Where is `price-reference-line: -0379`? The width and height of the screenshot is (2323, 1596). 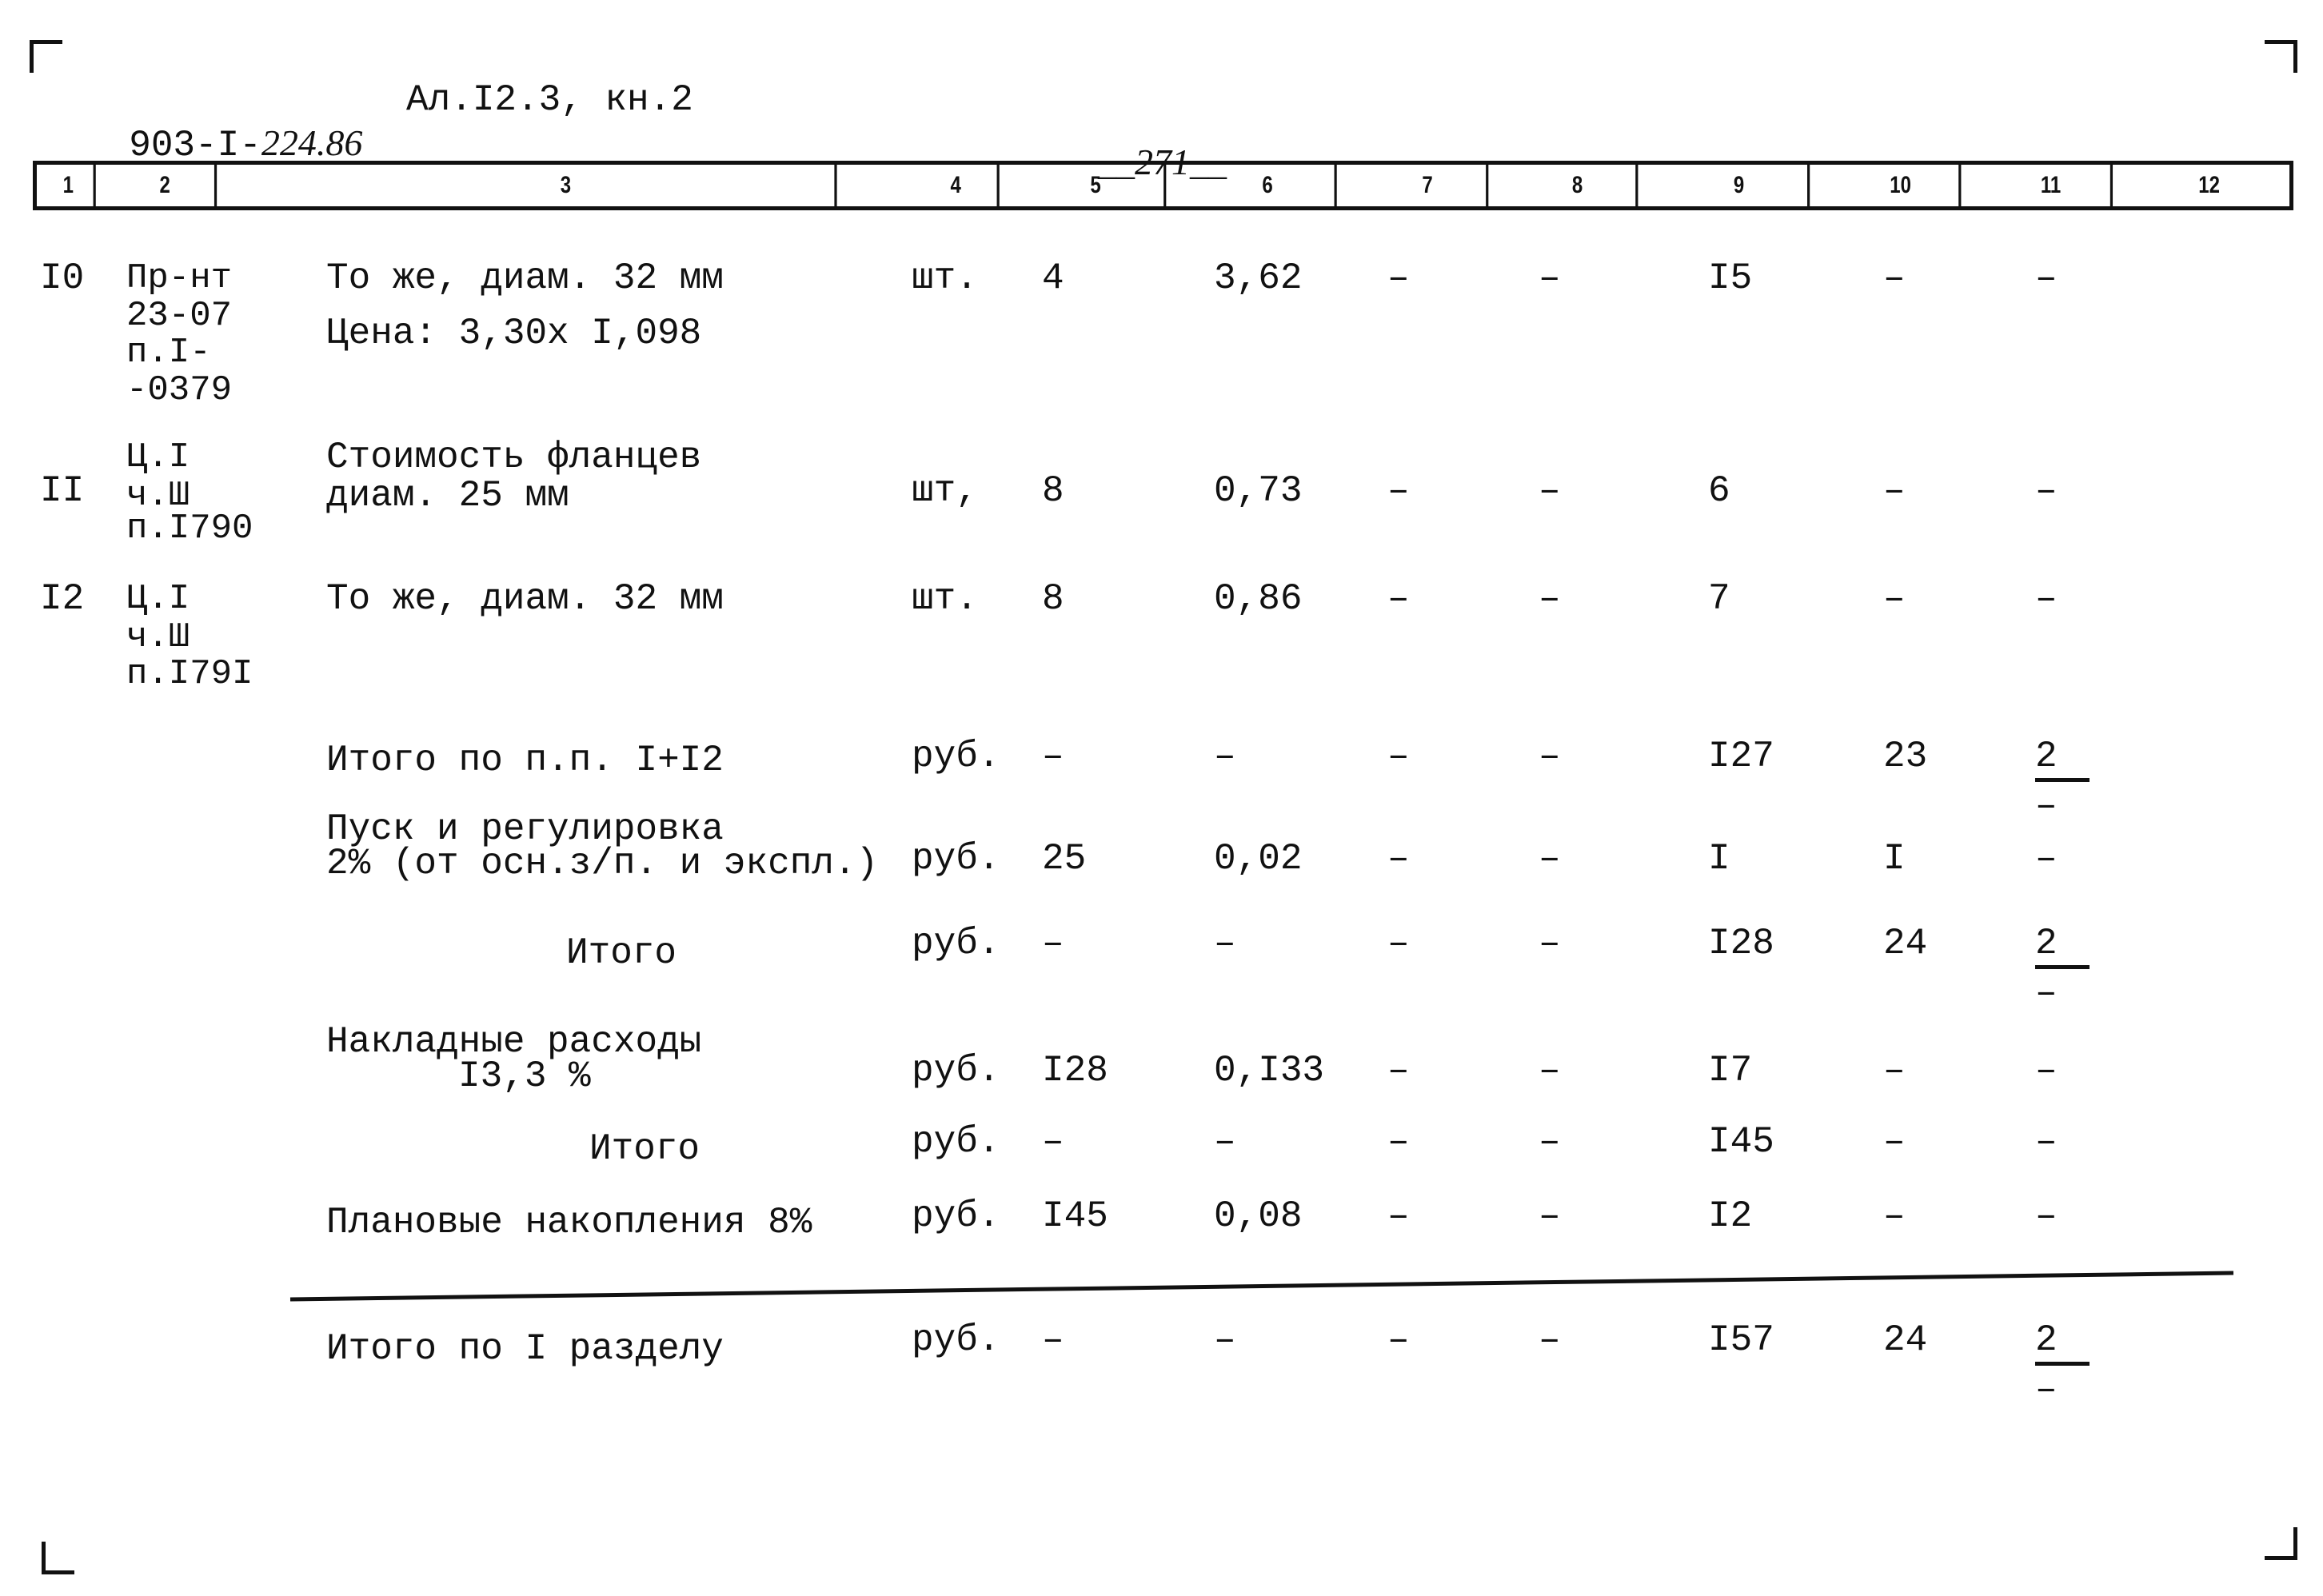
price-reference-line: -0379 is located at coordinates (179, 390).